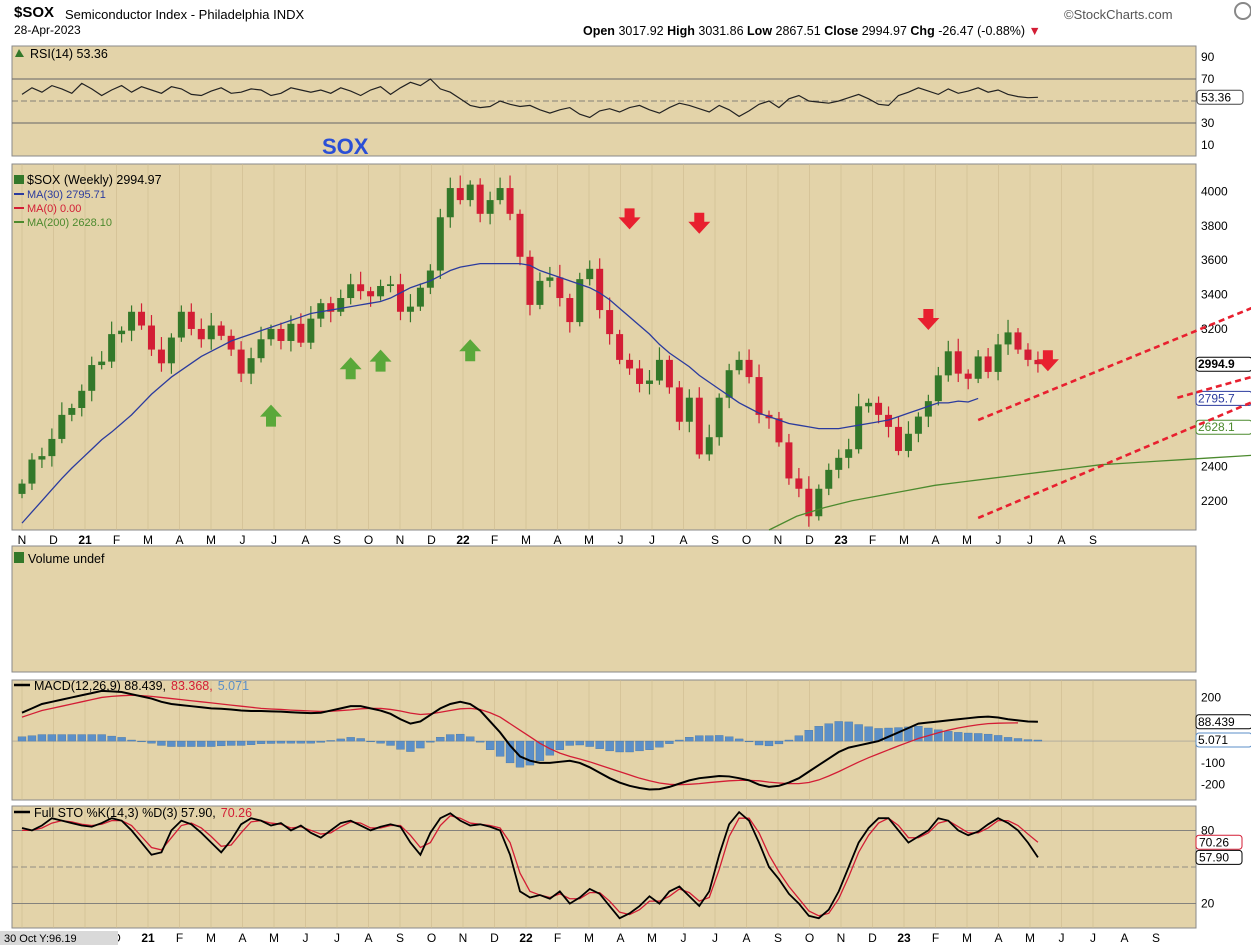 The width and height of the screenshot is (1251, 945). I want to click on x-tick-label: S, so click(715, 540).